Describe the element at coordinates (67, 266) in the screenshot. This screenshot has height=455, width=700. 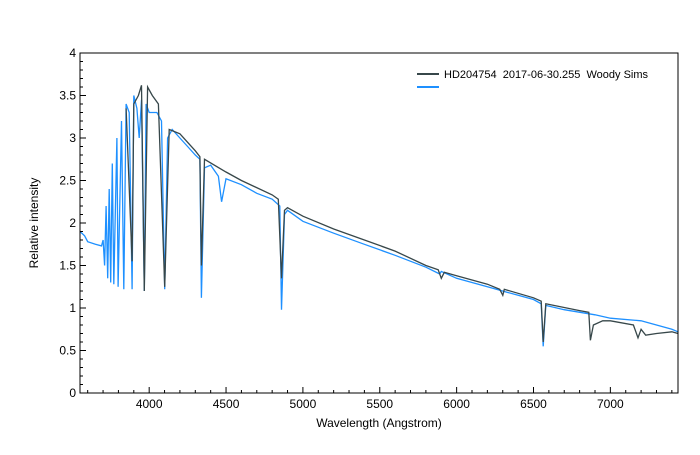
I see `y-tick-label: 1.5` at that location.